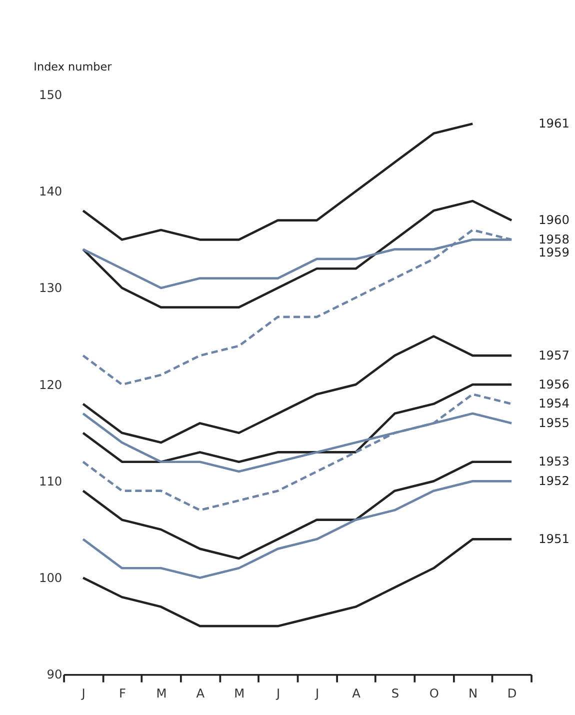 The width and height of the screenshot is (575, 715). I want to click on text: 1957, so click(554, 355).